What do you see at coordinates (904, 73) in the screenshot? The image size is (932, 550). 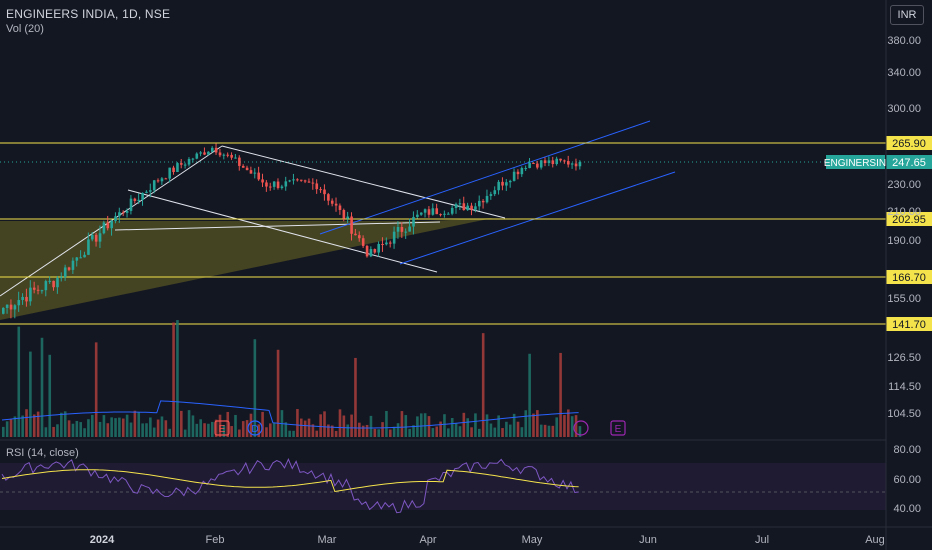 I see `price-axis-tick: 340.00` at bounding box center [904, 73].